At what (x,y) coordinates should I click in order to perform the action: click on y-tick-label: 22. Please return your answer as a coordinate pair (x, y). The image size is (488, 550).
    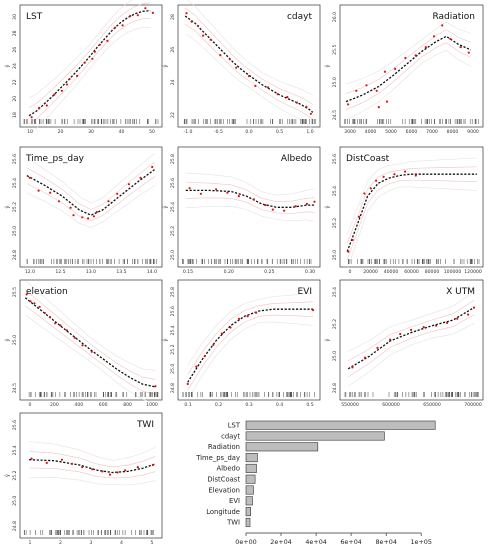
    Looking at the image, I should click on (173, 115).